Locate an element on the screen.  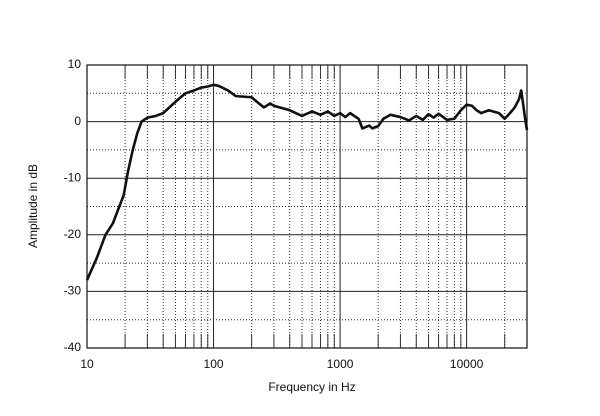
y-tick-label: -10 is located at coordinates (73, 177).